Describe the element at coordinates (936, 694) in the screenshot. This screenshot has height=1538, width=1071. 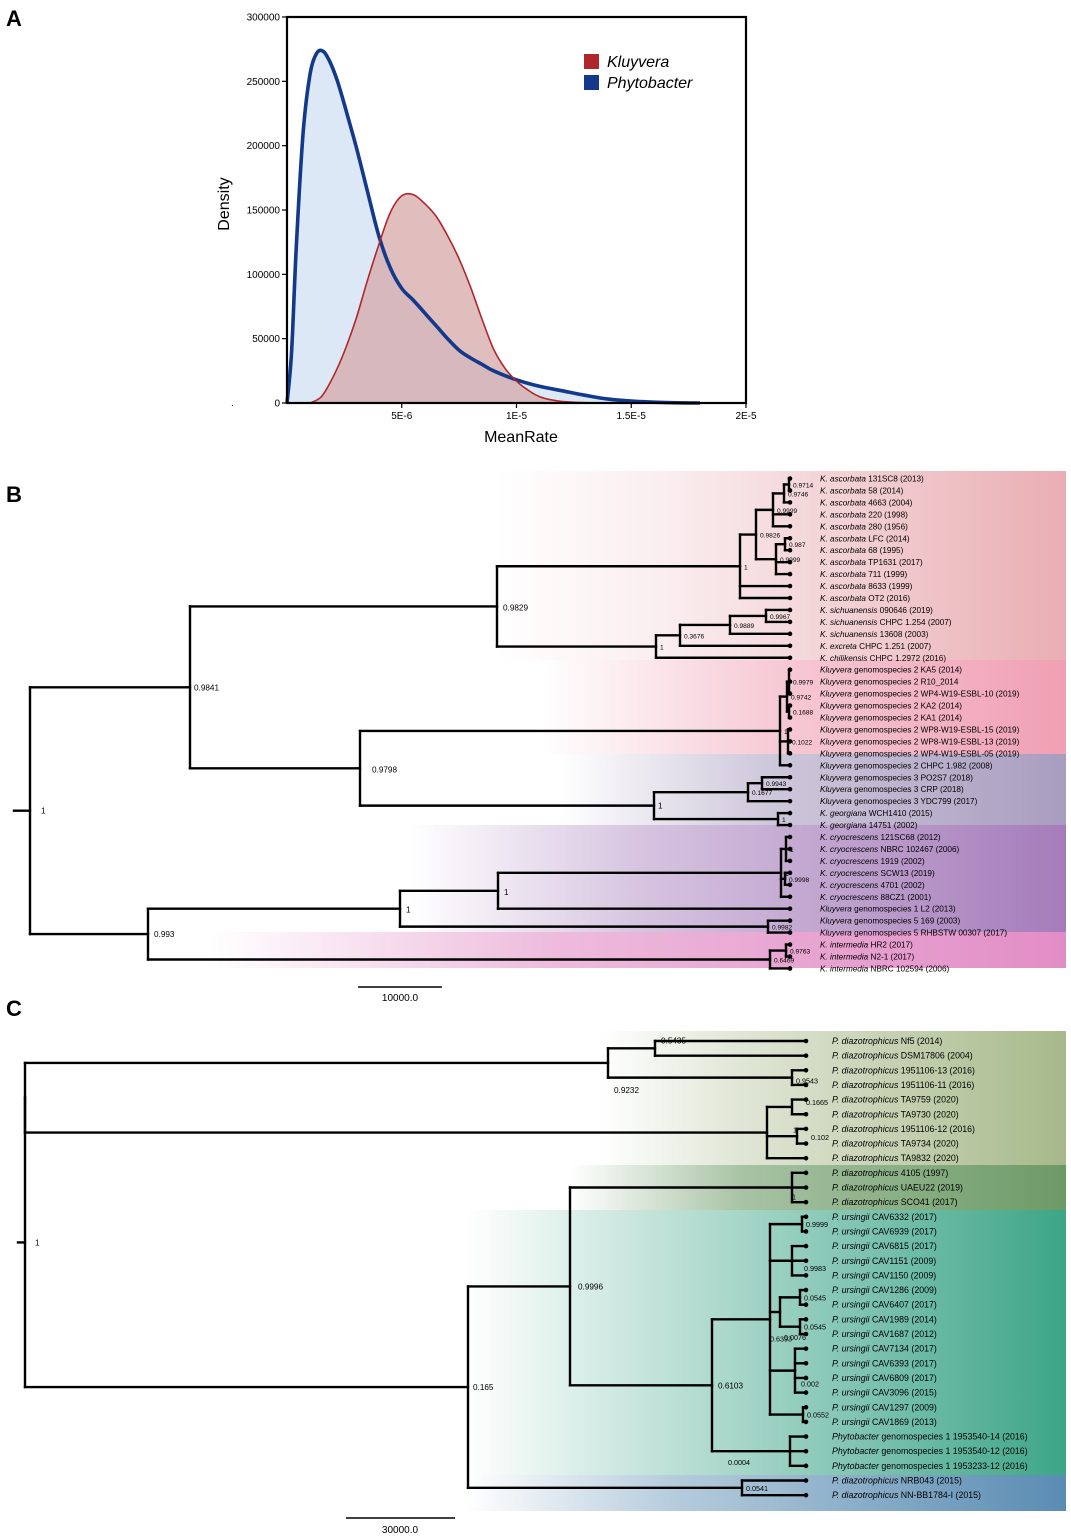
I see `taxon-strain: genomospecies 2 WP4-W19-ESBL-10 (2019)` at that location.